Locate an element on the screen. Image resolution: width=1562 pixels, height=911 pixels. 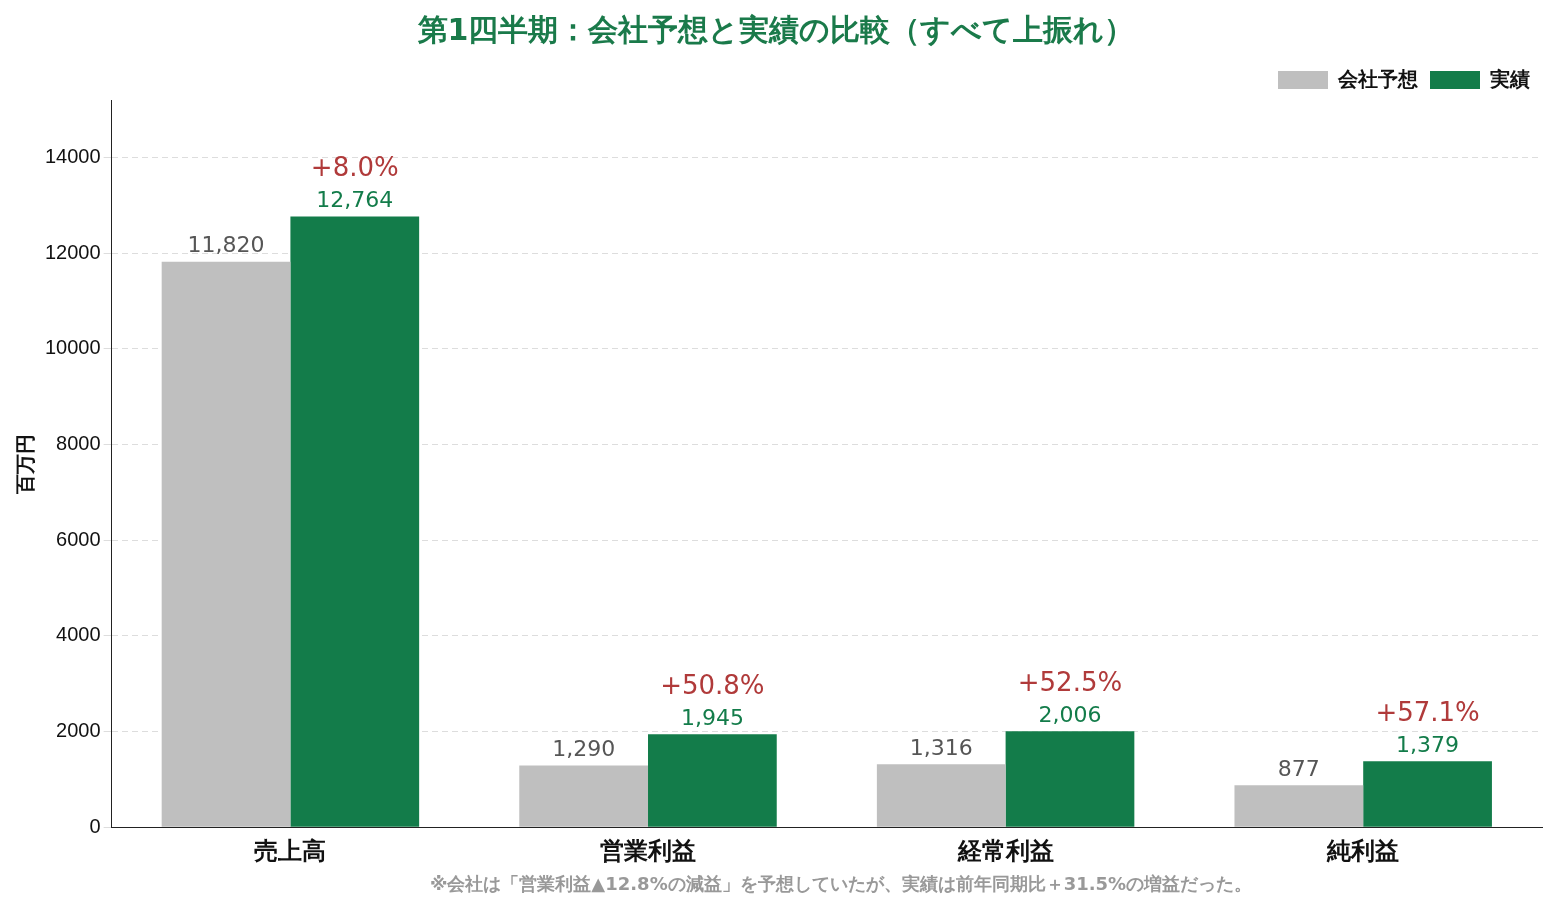
x-tick-label: 営業利益 is located at coordinates (648, 851).